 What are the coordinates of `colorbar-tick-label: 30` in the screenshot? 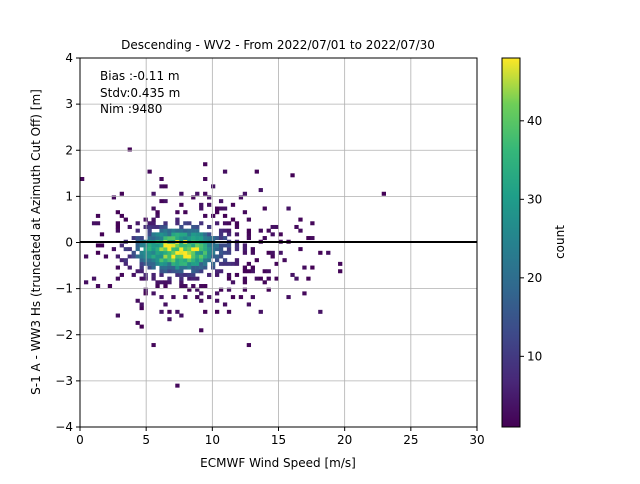 It's located at (534, 199).